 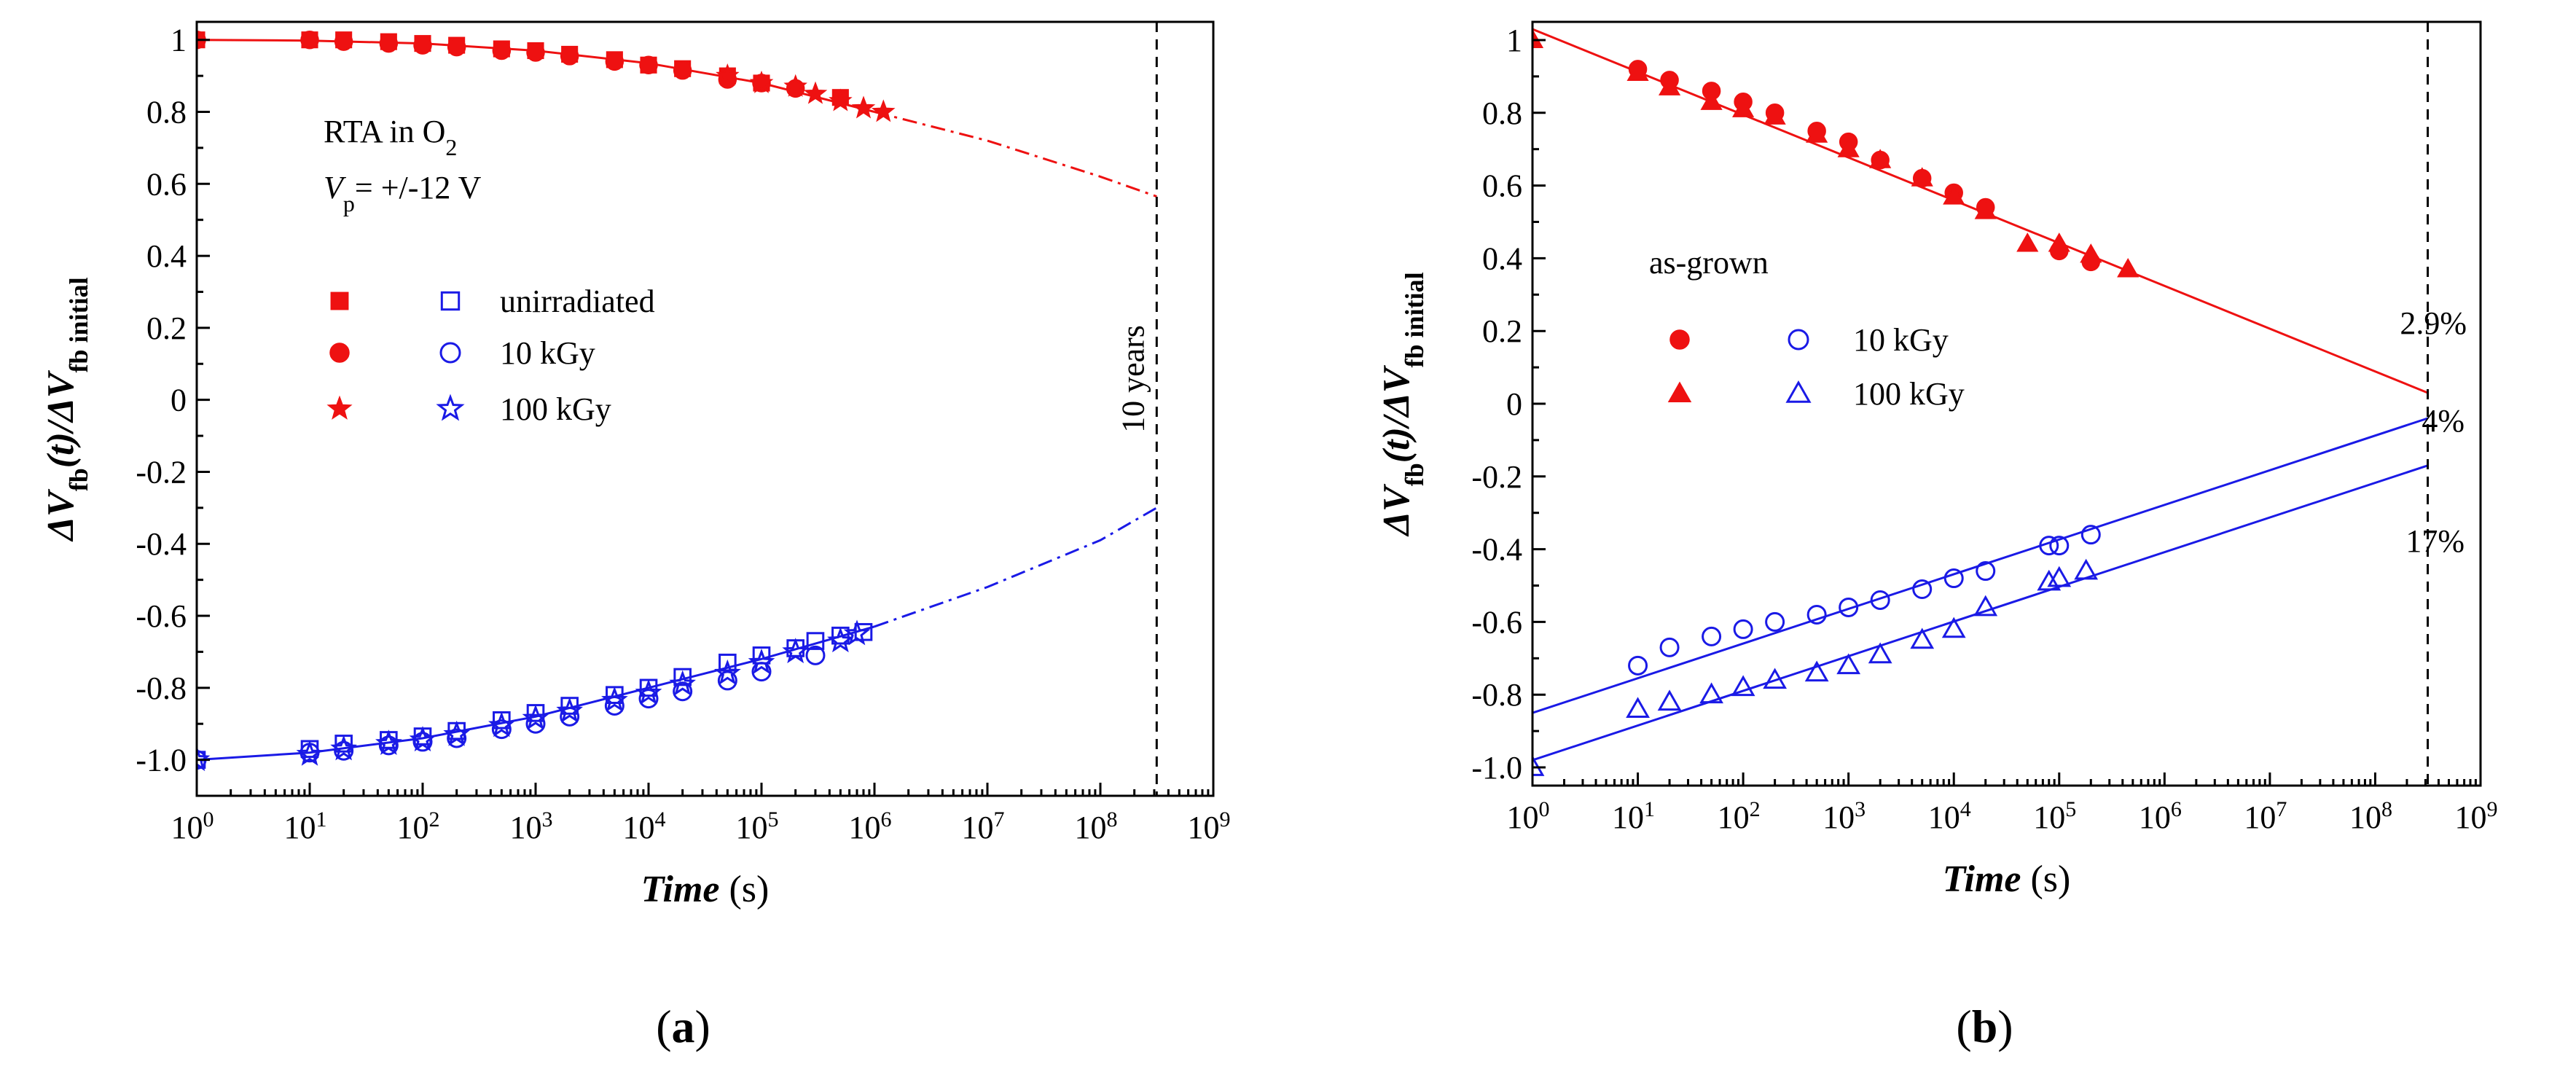 I want to click on pct-red-label: 2.9%, so click(x=2433, y=323).